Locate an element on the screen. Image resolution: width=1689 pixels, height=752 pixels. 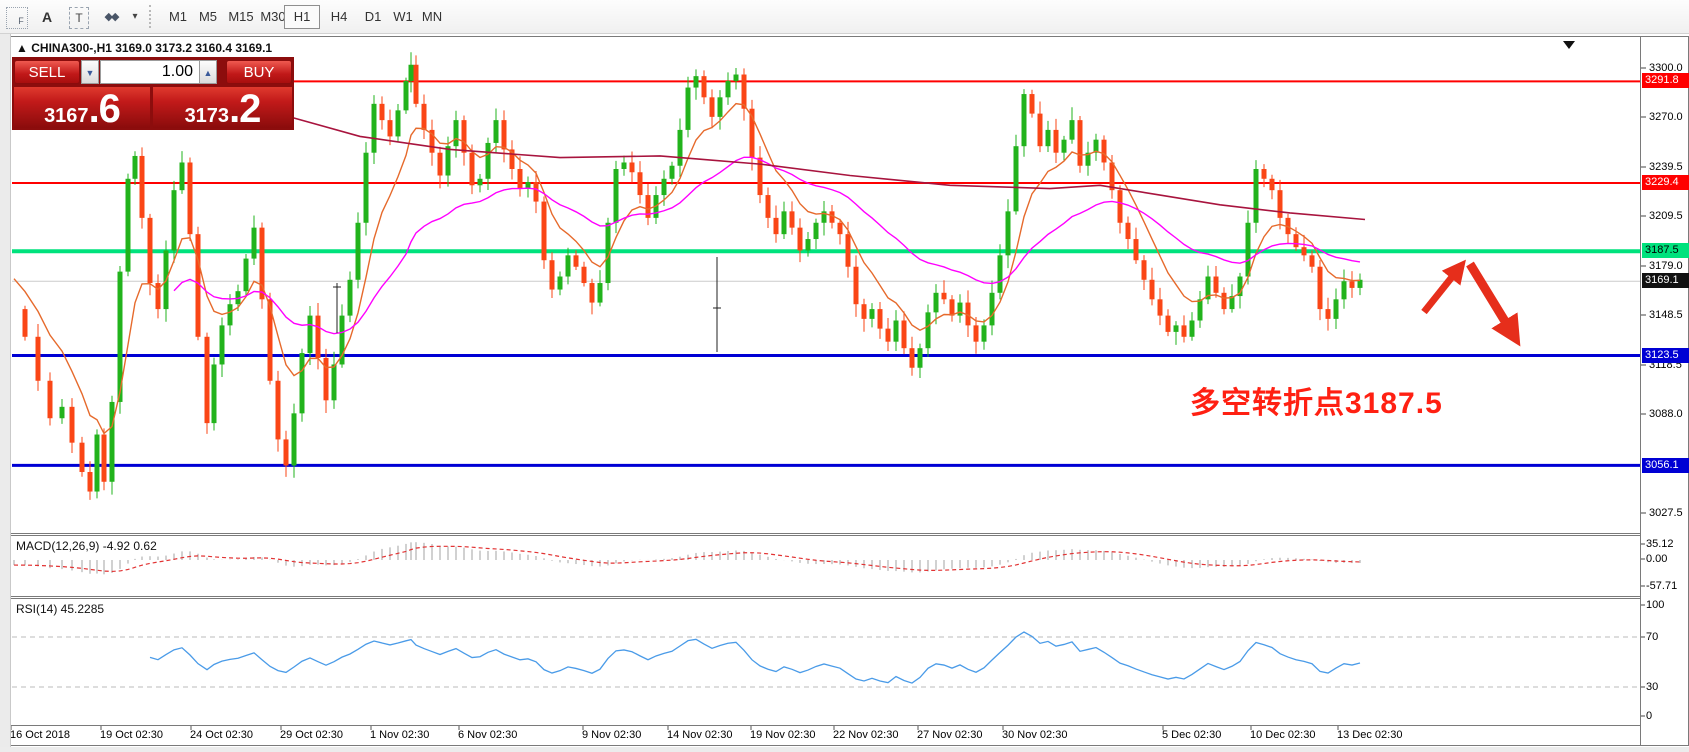
price-axis-tick: 3027.5 is located at coordinates (1666, 513).